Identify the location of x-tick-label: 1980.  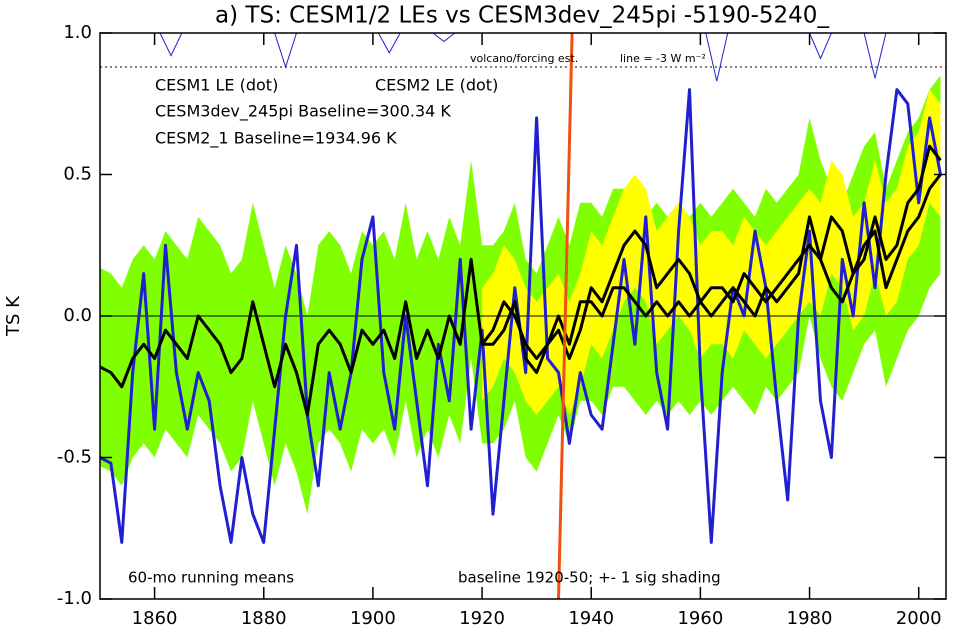
(810, 618).